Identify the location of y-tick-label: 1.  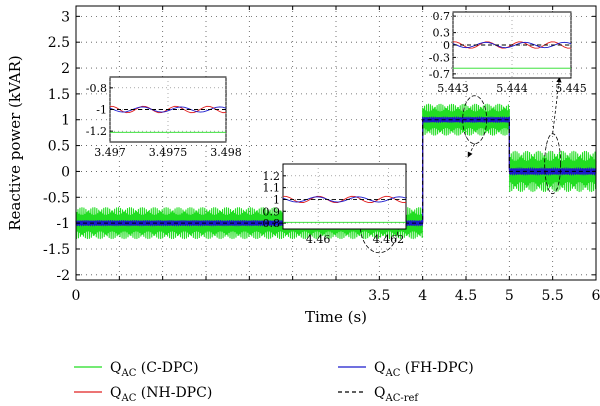
(65, 121).